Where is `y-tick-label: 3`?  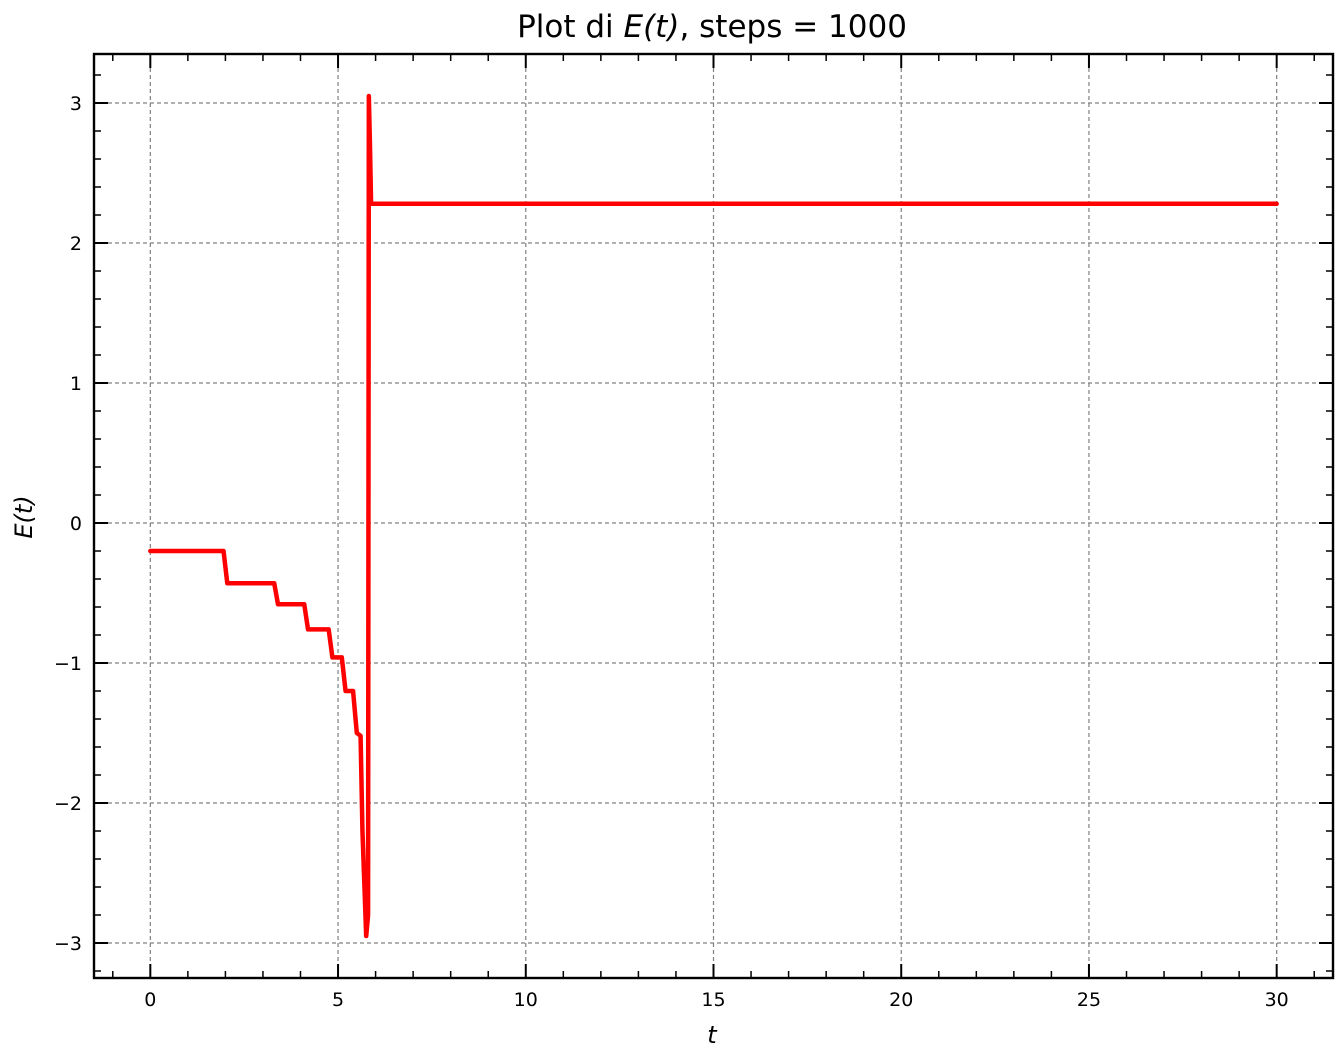 y-tick-label: 3 is located at coordinates (76, 104).